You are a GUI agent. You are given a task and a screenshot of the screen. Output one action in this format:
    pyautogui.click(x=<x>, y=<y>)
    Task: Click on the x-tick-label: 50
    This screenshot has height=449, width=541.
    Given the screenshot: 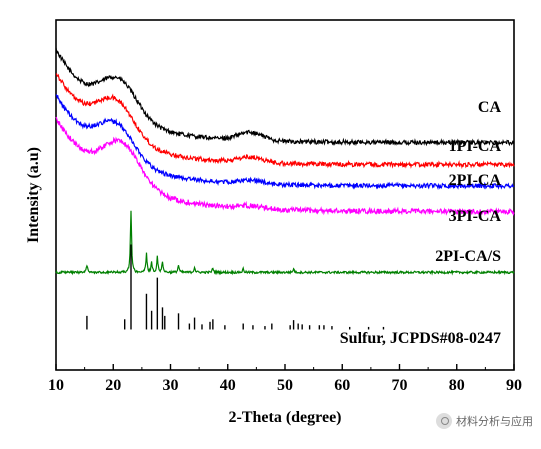 What is the action you would take?
    pyautogui.click(x=285, y=385)
    